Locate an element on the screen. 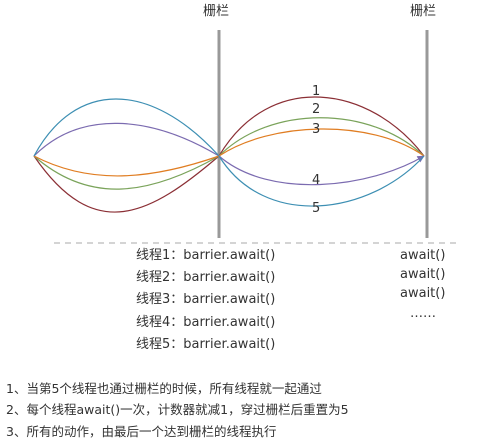 Image resolution: width=478 pixels, height=448 pixels. left-barrier-label: 栅栏 is located at coordinates (216, 11).